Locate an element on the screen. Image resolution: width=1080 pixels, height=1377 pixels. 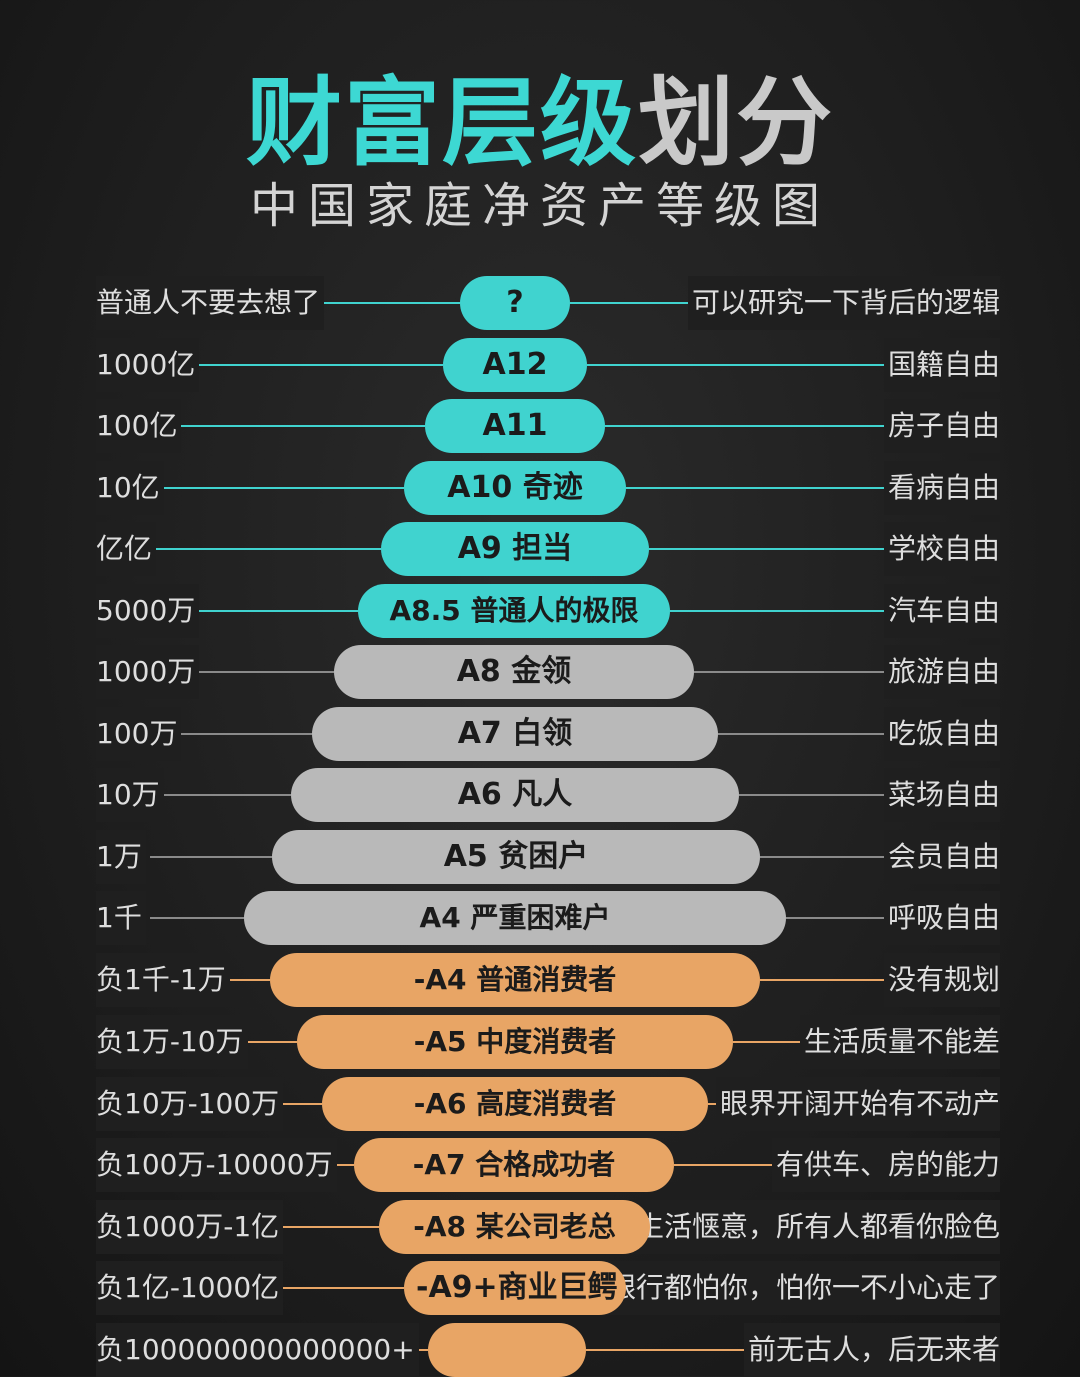
tier-net-worth-label: 5000万 is located at coordinates (148, 611).